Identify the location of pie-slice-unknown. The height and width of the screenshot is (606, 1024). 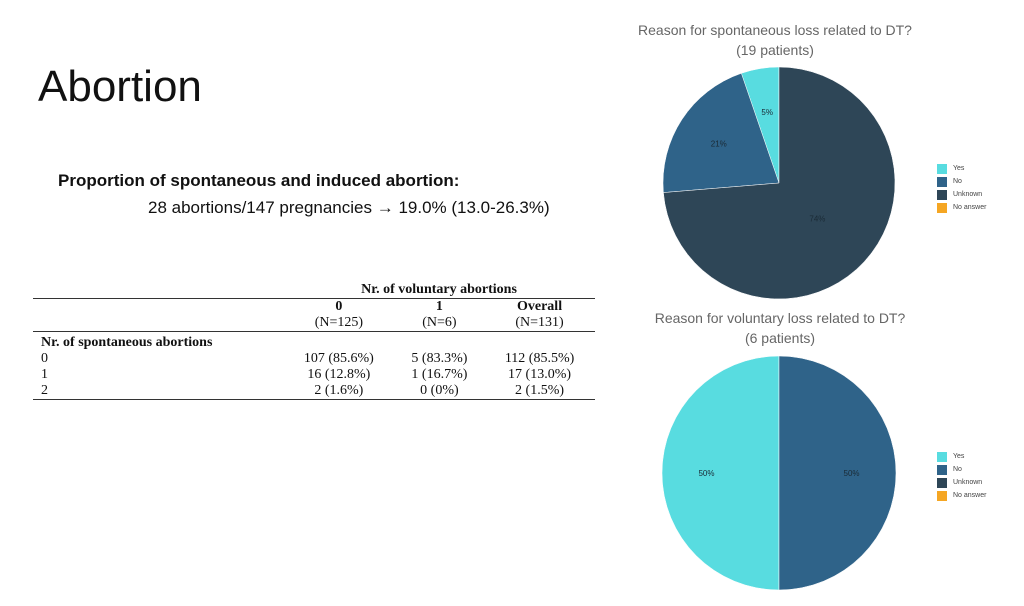
(779, 183).